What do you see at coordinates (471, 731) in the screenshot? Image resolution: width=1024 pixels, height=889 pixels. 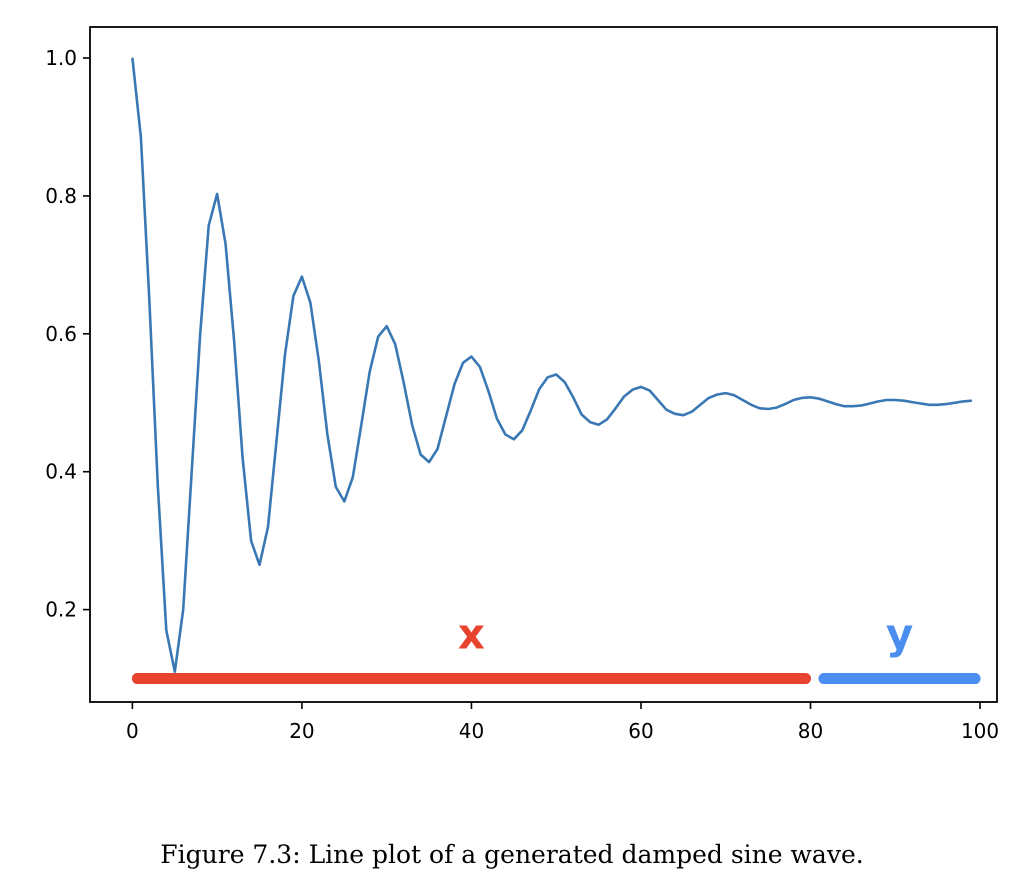 I see `x-tick-label: 40` at bounding box center [471, 731].